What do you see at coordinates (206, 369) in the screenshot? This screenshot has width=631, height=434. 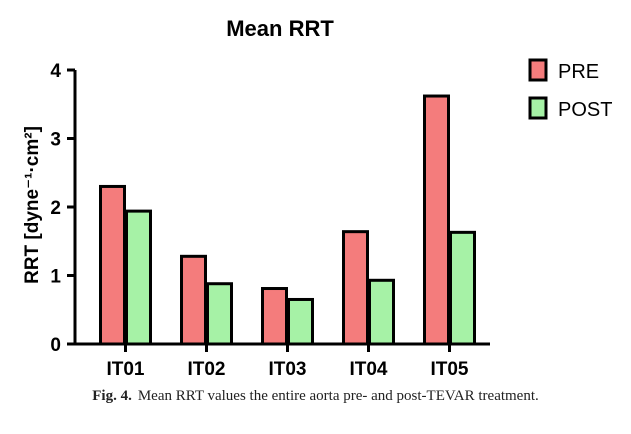 I see `x-tick-label: IT02` at bounding box center [206, 369].